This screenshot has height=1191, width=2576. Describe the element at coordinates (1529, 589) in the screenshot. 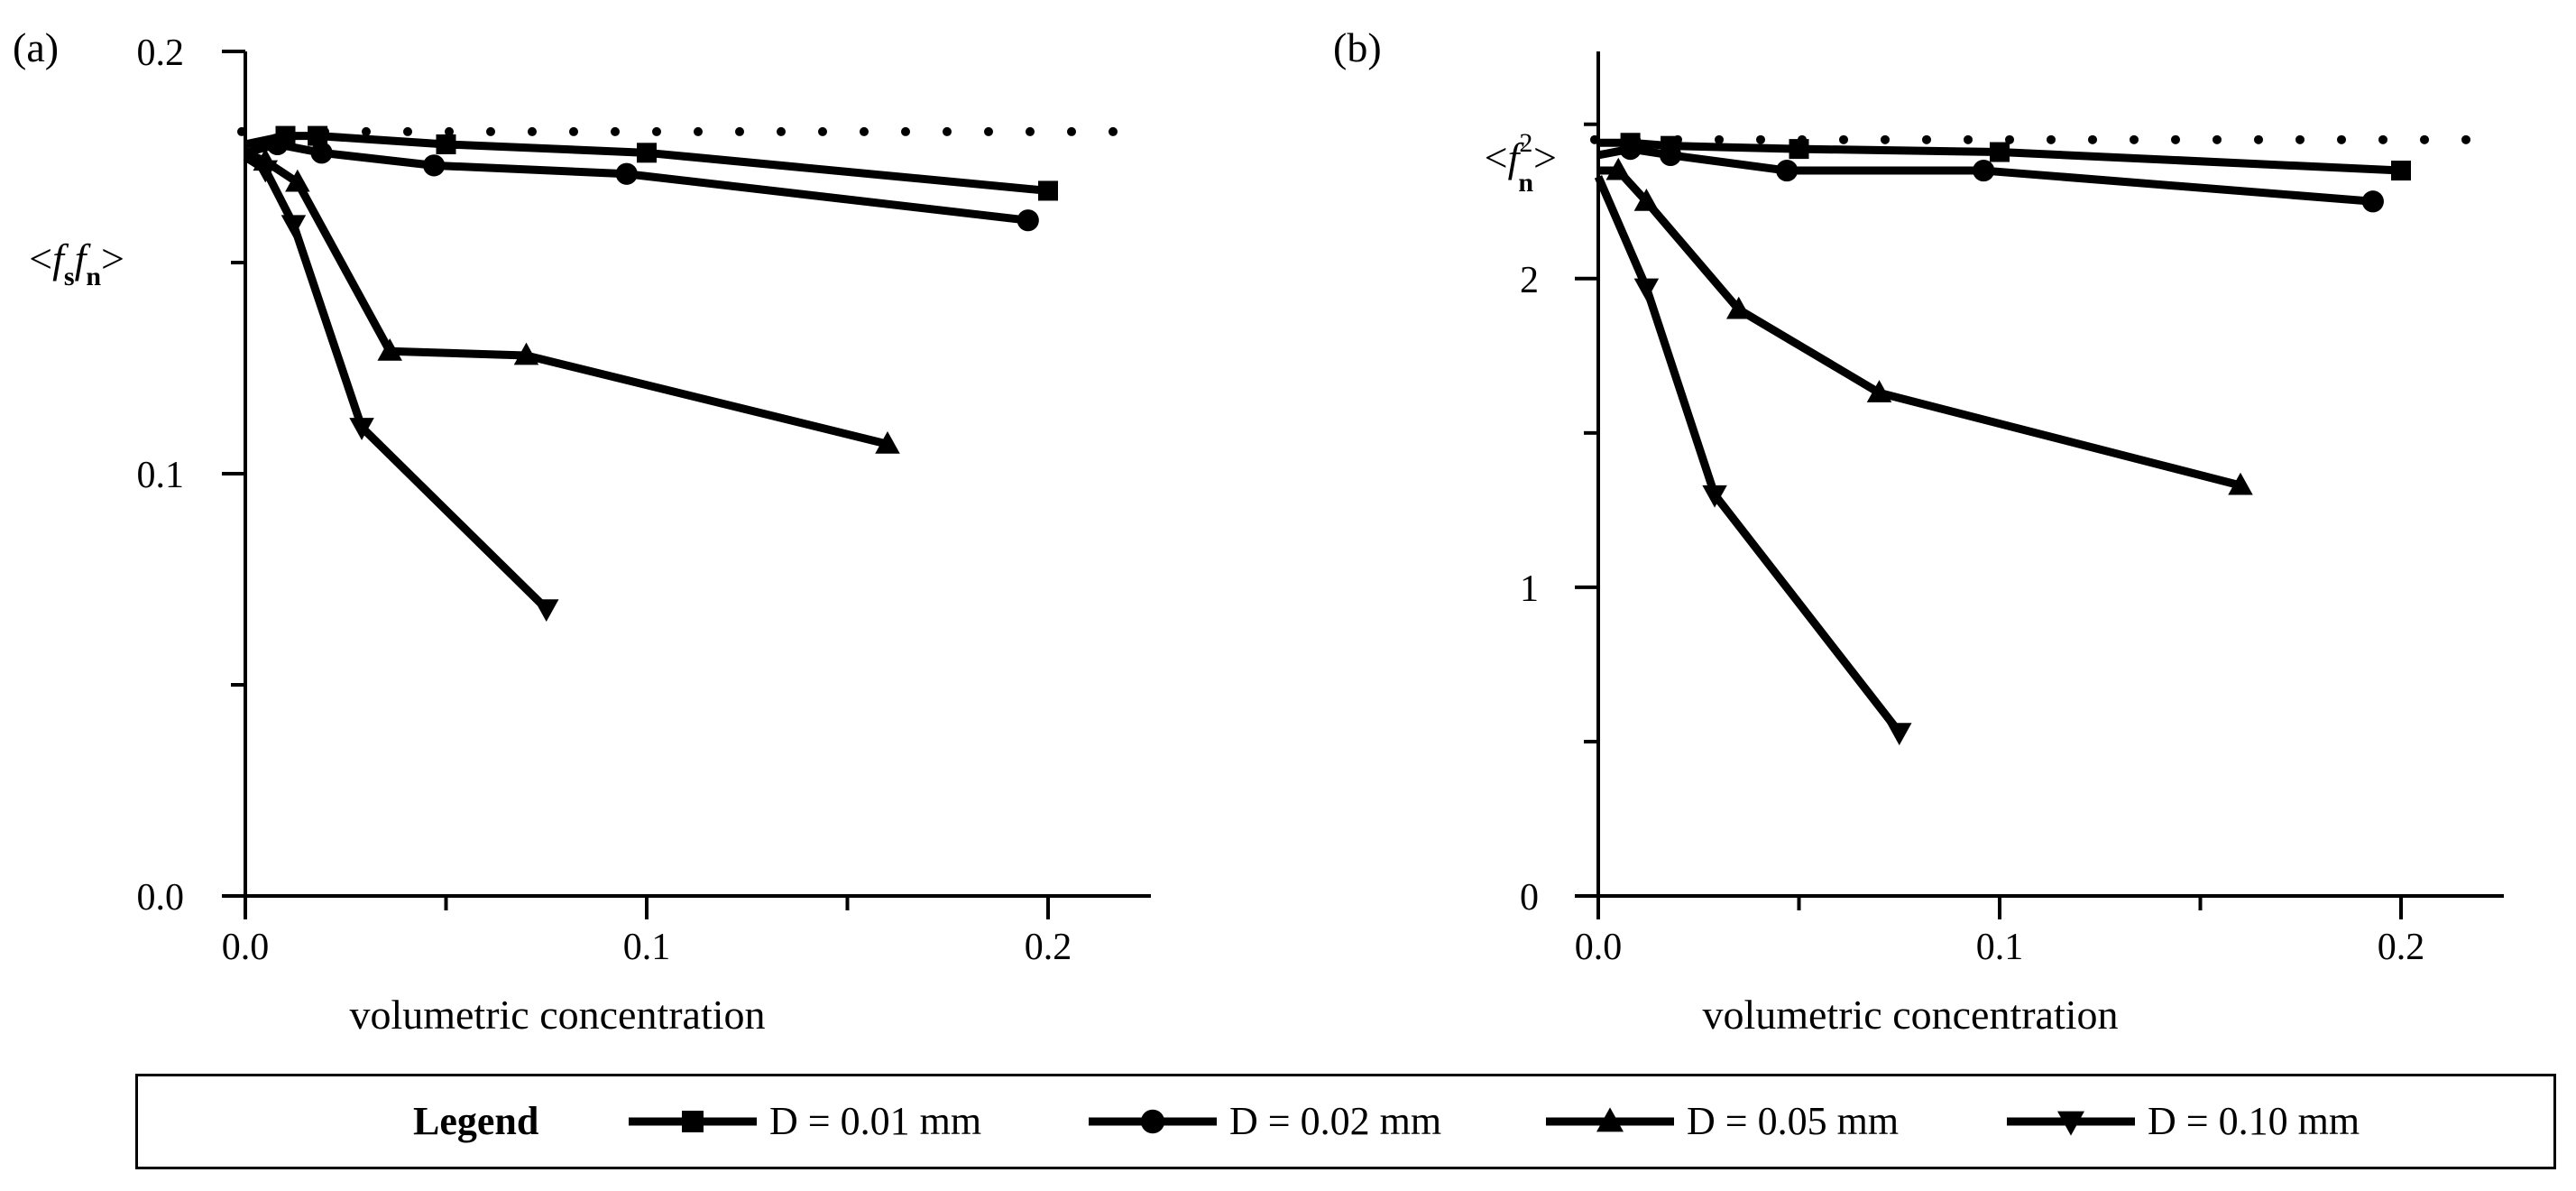

I see `y-tick-label: 1` at that location.